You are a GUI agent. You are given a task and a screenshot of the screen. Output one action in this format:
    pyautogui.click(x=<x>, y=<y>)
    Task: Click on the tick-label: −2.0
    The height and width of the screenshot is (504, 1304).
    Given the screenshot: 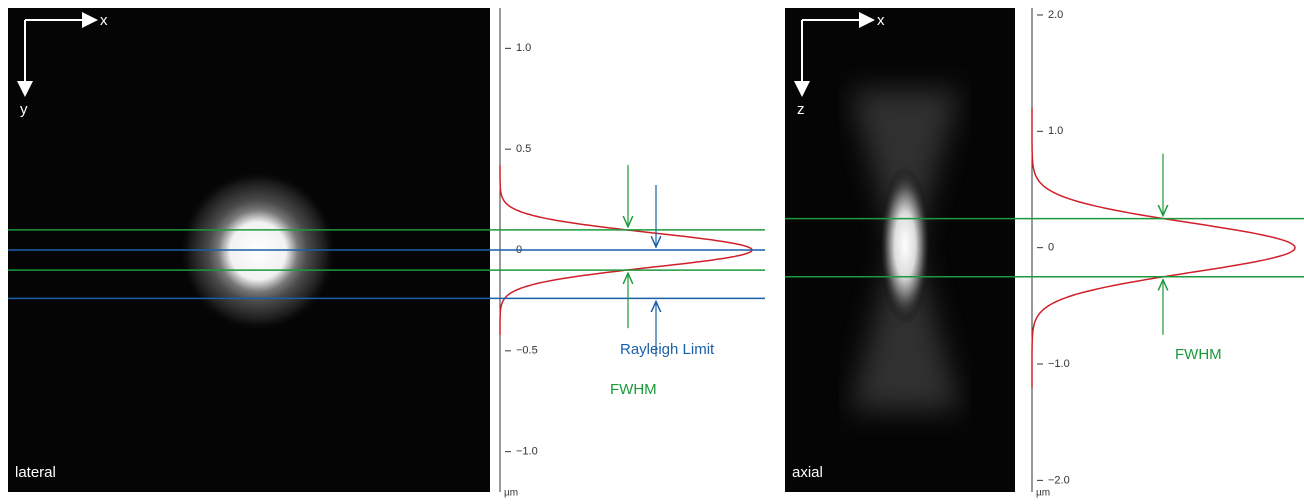 What is the action you would take?
    pyautogui.click(x=1059, y=480)
    